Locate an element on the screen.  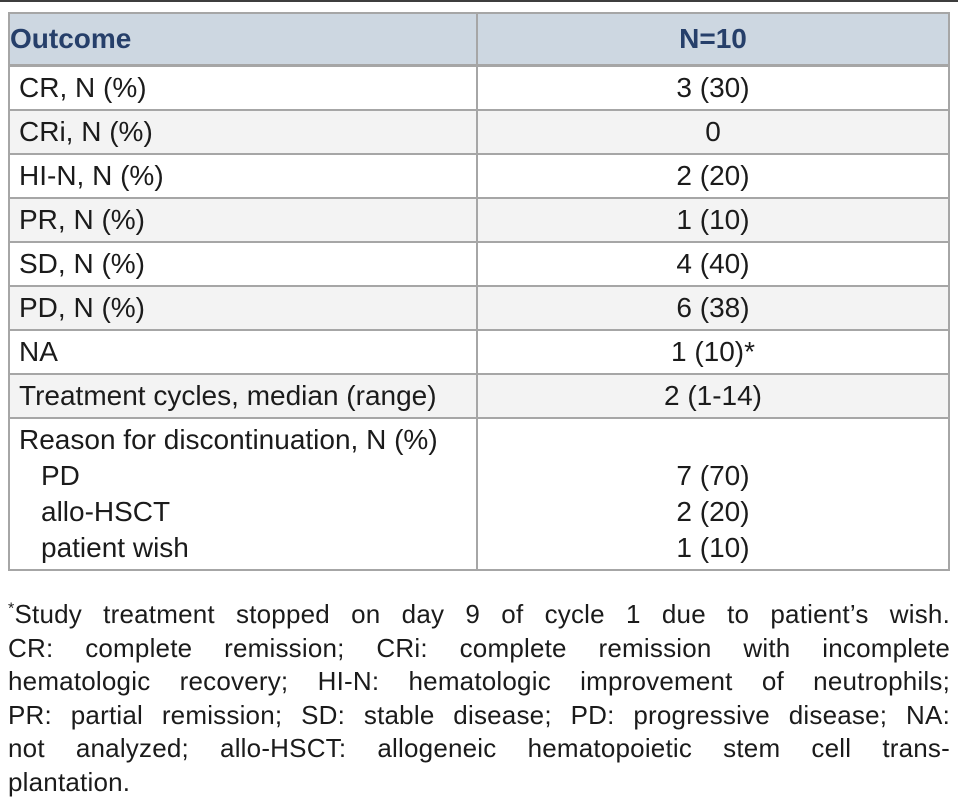
outcome-value: 4 (40) is located at coordinates (713, 263).